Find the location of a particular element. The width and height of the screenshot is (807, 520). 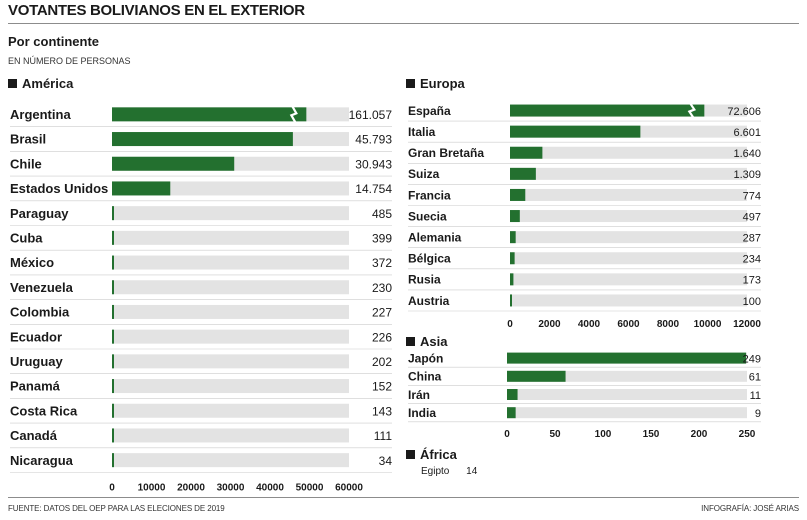

bar-track-china is located at coordinates (627, 376).